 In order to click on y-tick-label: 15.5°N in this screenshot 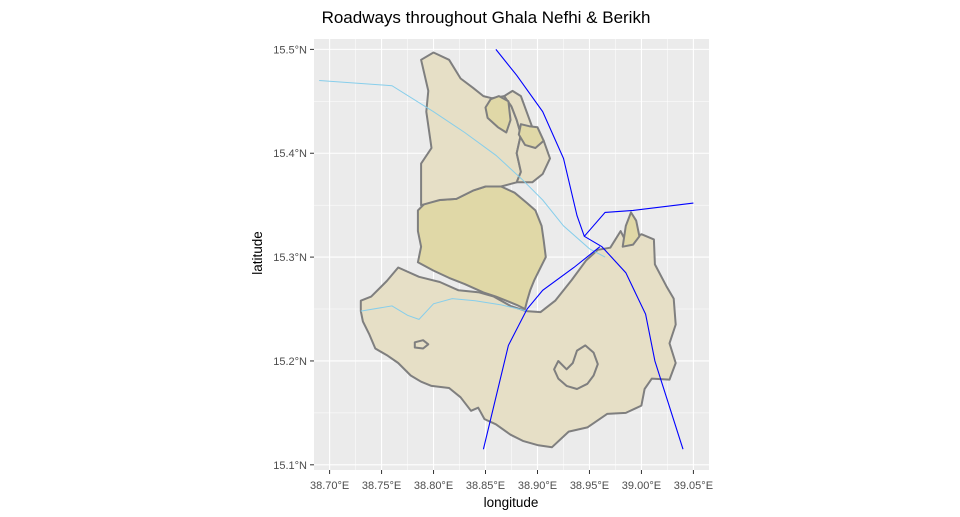, I will do `click(290, 50)`.